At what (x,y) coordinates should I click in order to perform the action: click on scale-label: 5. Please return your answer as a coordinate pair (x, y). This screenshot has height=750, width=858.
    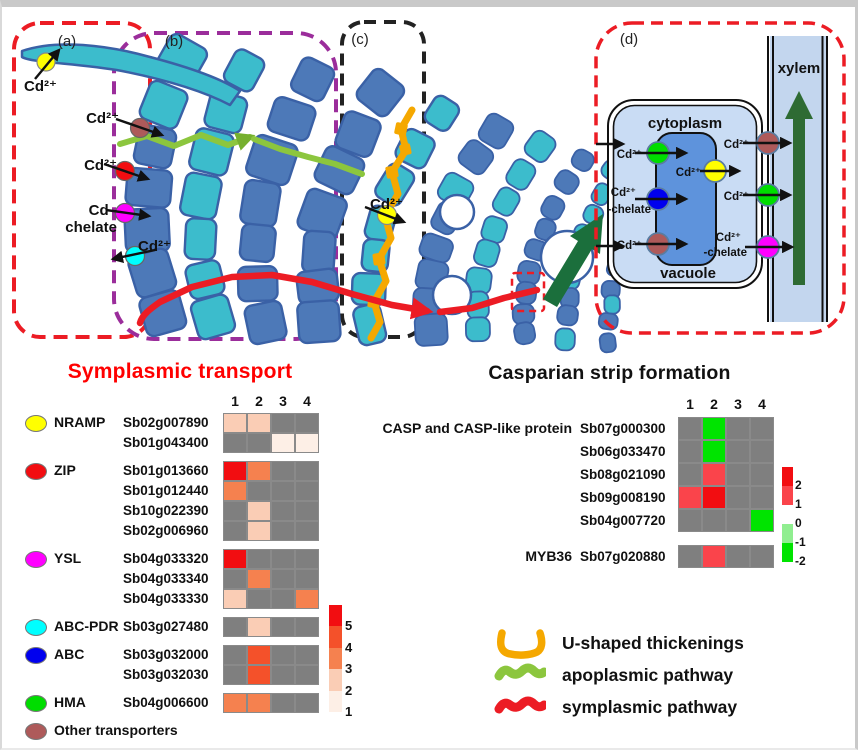
    Looking at the image, I should click on (349, 626).